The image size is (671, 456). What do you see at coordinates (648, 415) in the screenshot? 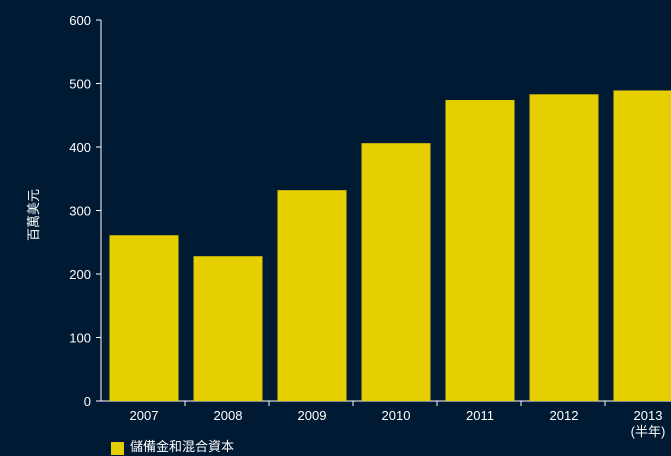
I see `x-tick-label: 2013` at bounding box center [648, 415].